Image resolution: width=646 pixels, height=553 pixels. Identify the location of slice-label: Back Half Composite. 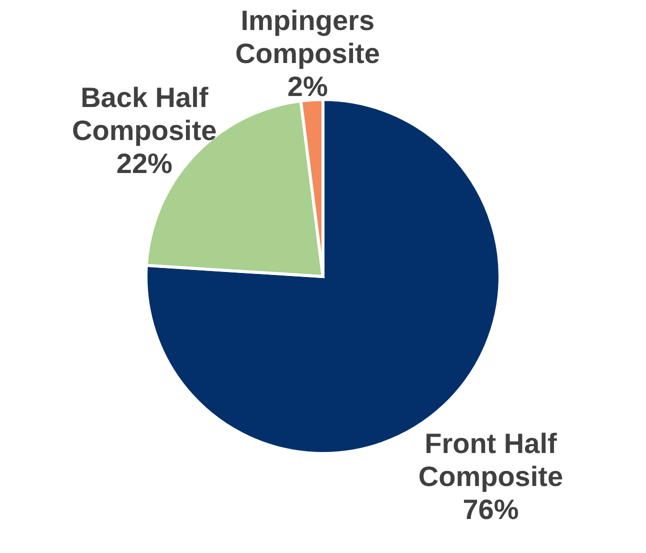
(144, 114).